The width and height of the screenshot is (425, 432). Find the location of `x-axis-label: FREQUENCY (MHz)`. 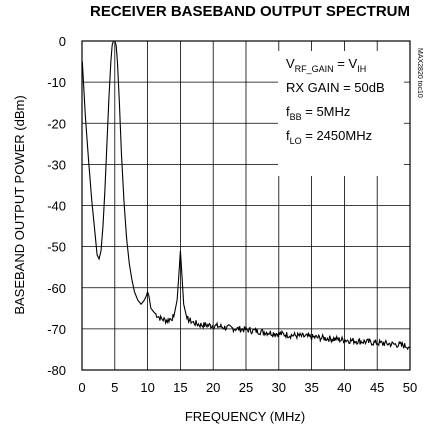

x-axis-label: FREQUENCY (MHz) is located at coordinates (245, 416).